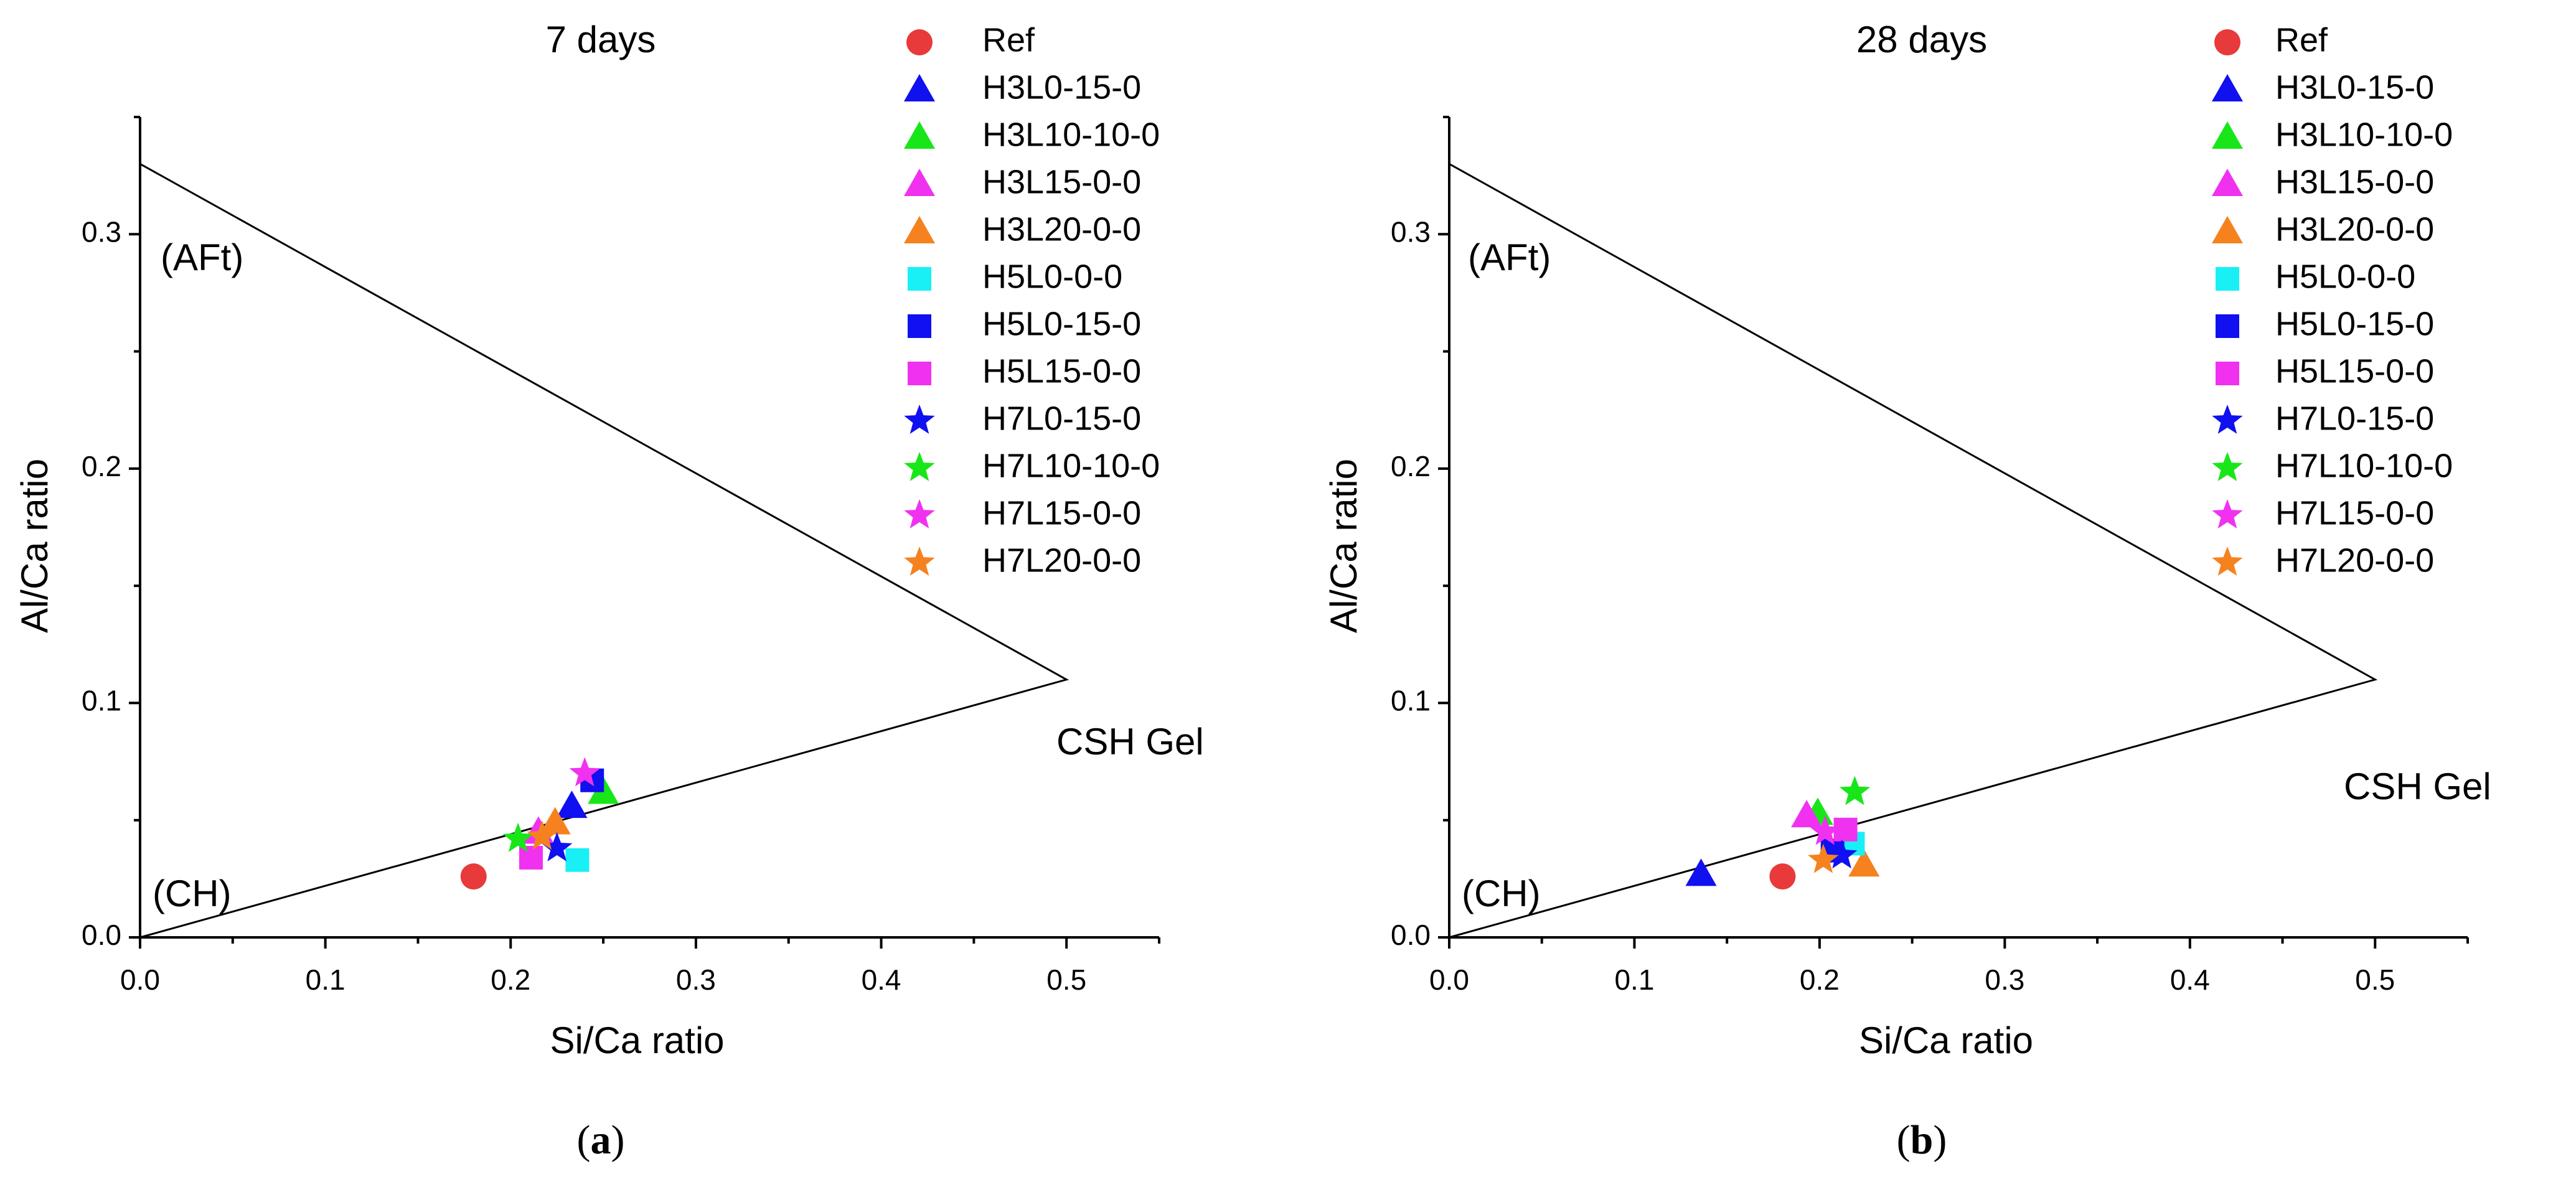  I want to click on caption-letter: a, so click(601, 1140).